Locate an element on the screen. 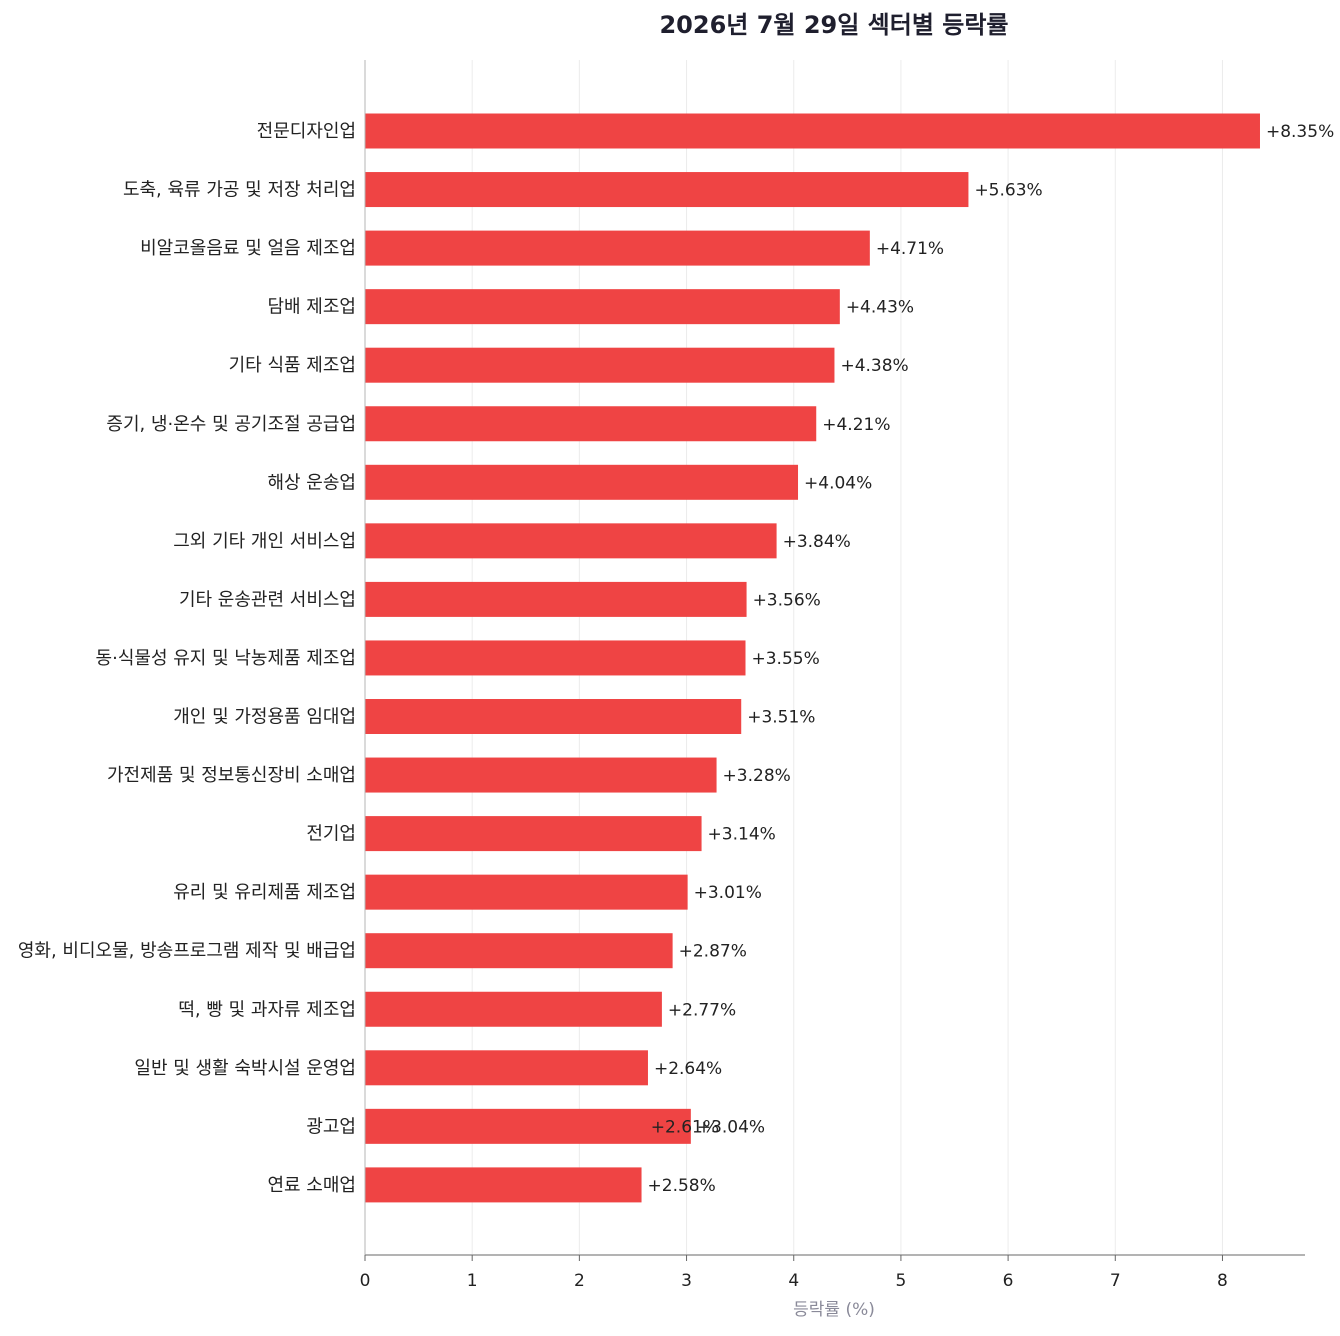  value-label: +3.01% is located at coordinates (728, 893).